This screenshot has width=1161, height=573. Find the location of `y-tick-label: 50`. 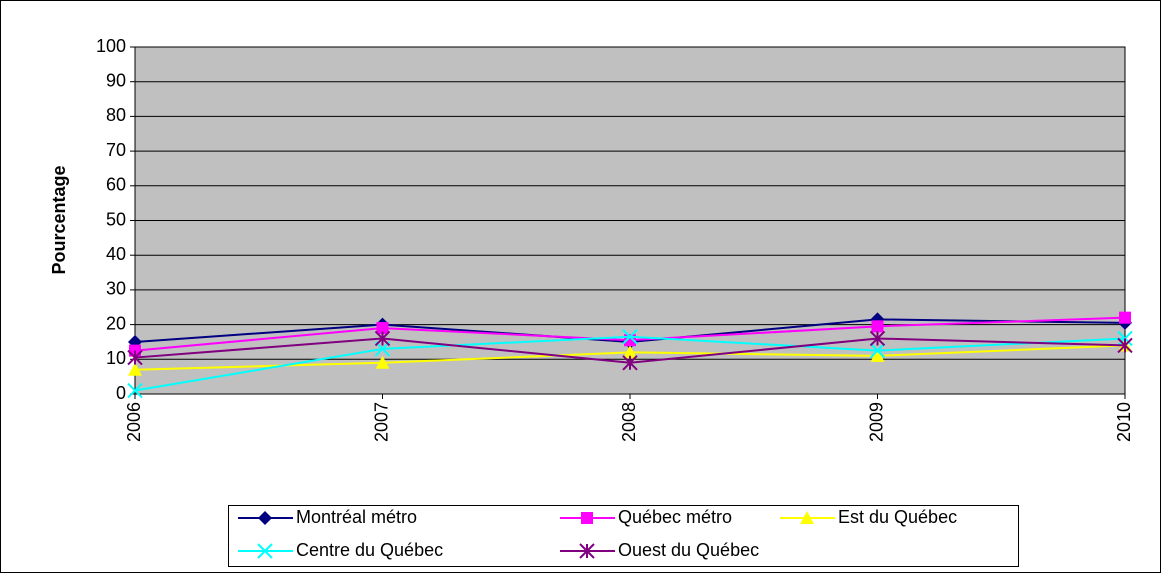

y-tick-label: 50 is located at coordinates (116, 219).